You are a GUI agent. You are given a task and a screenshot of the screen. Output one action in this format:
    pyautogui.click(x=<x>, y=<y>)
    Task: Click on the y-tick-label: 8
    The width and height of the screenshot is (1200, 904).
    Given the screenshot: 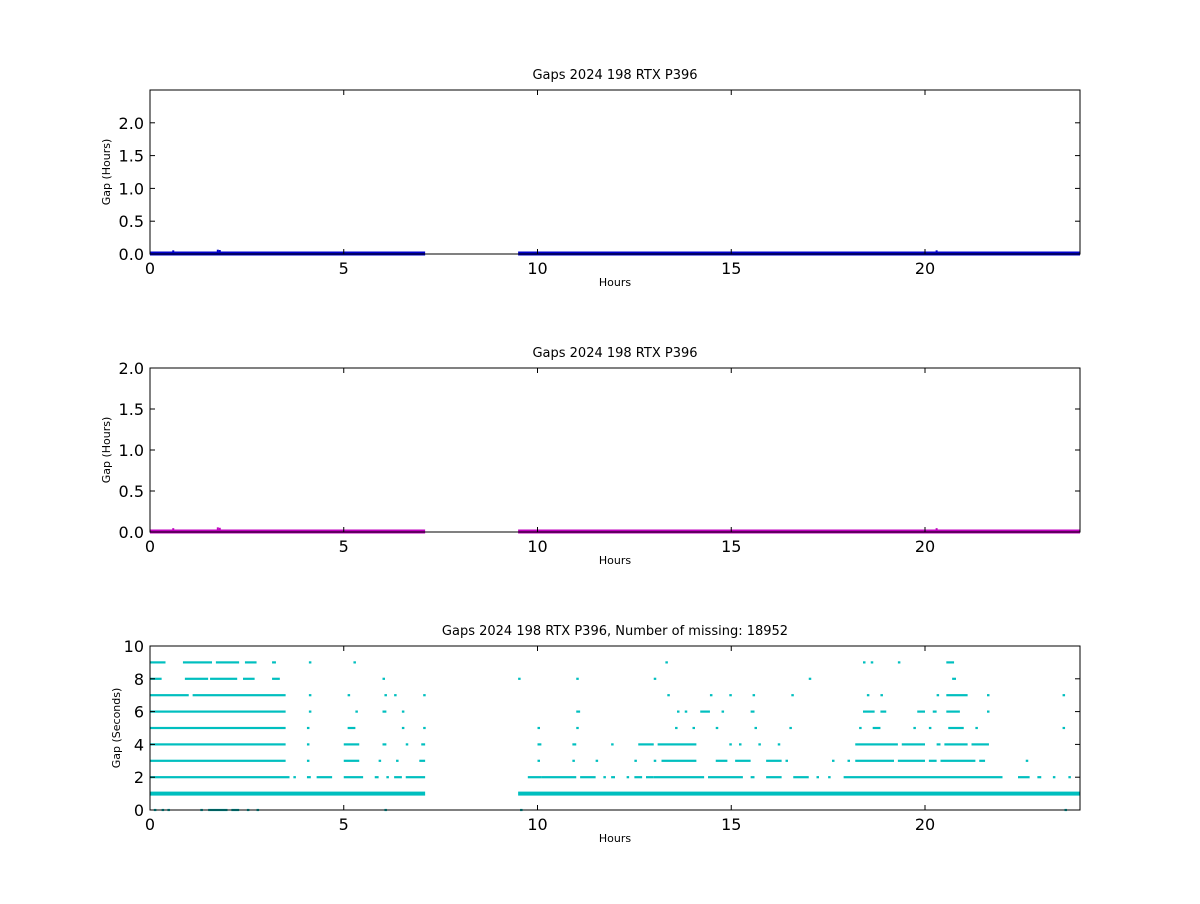 What is the action you would take?
    pyautogui.click(x=139, y=679)
    